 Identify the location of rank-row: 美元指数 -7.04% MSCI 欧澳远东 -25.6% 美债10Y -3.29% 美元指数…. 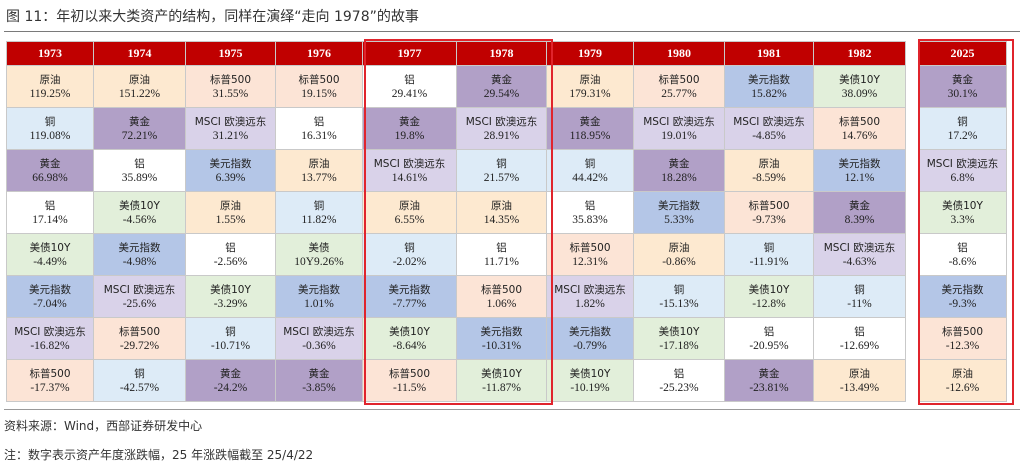
(506, 296).